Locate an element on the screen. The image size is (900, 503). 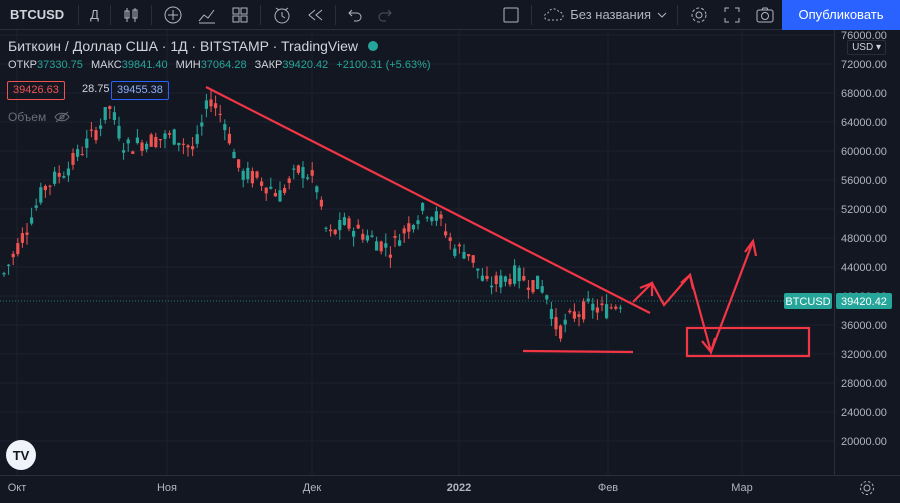
cloud-icon is located at coordinates (554, 13).